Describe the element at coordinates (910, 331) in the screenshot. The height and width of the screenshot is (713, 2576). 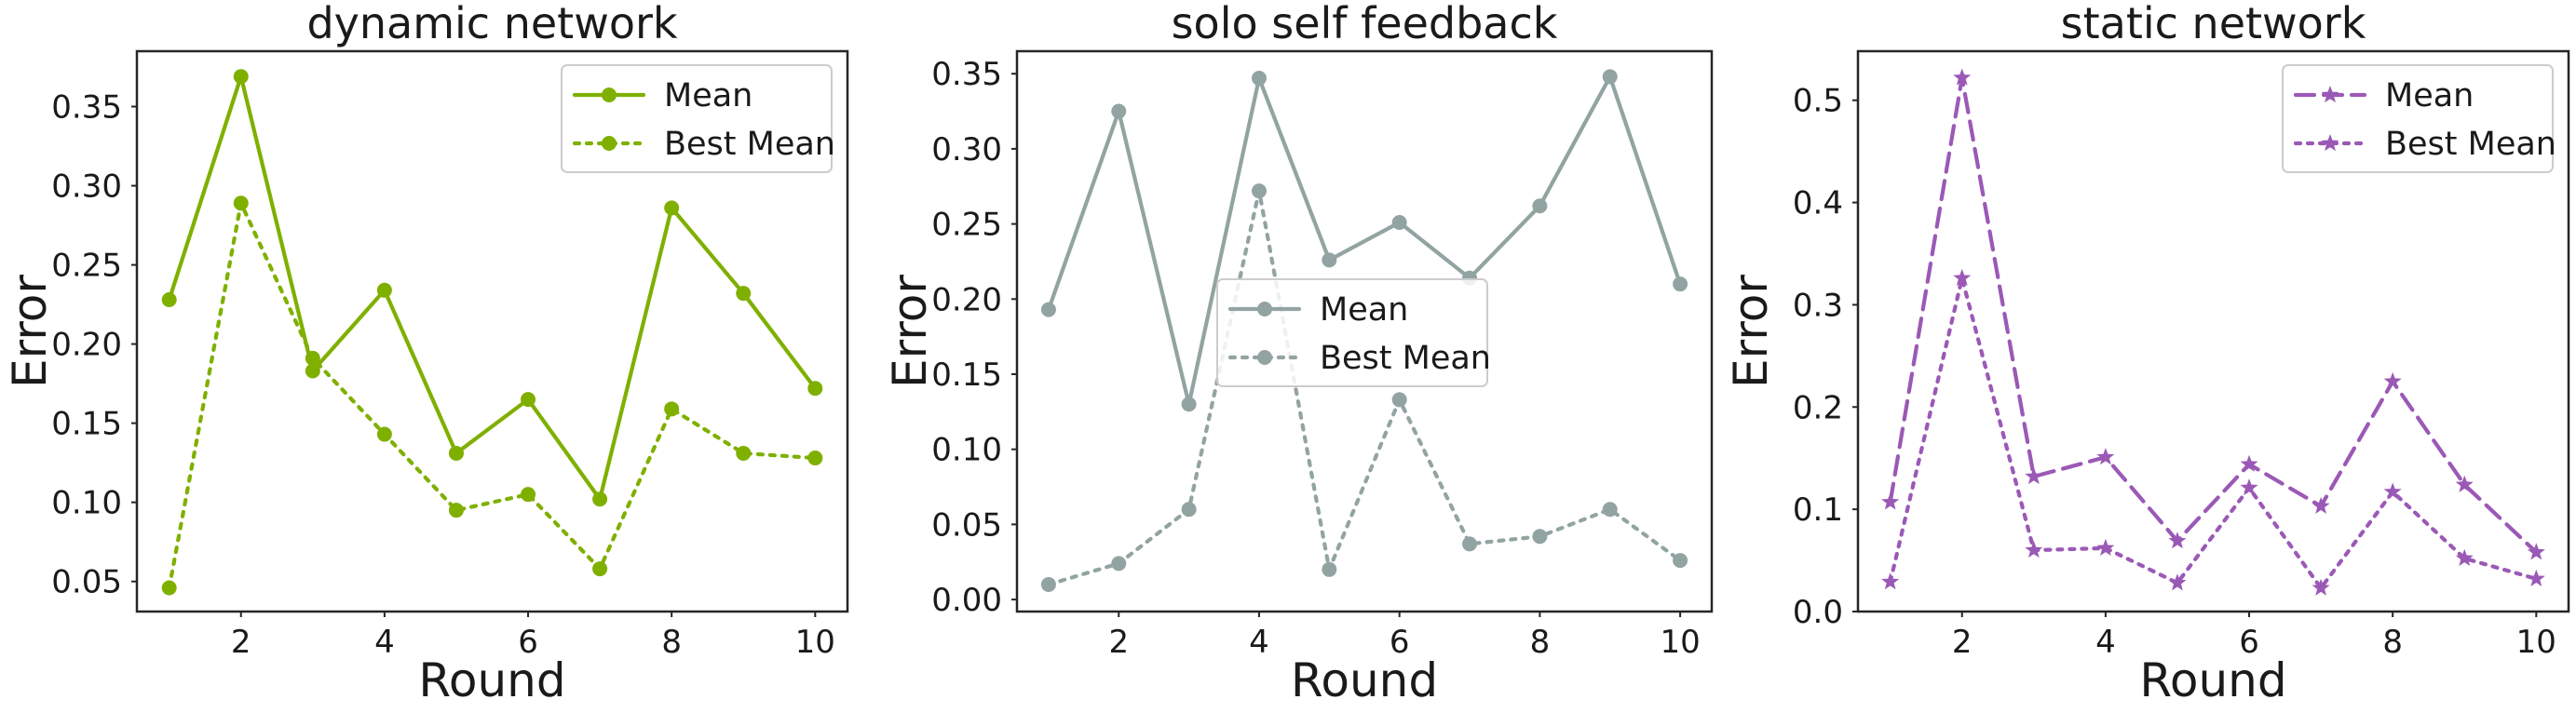
I see `y-axis-label: Error` at that location.